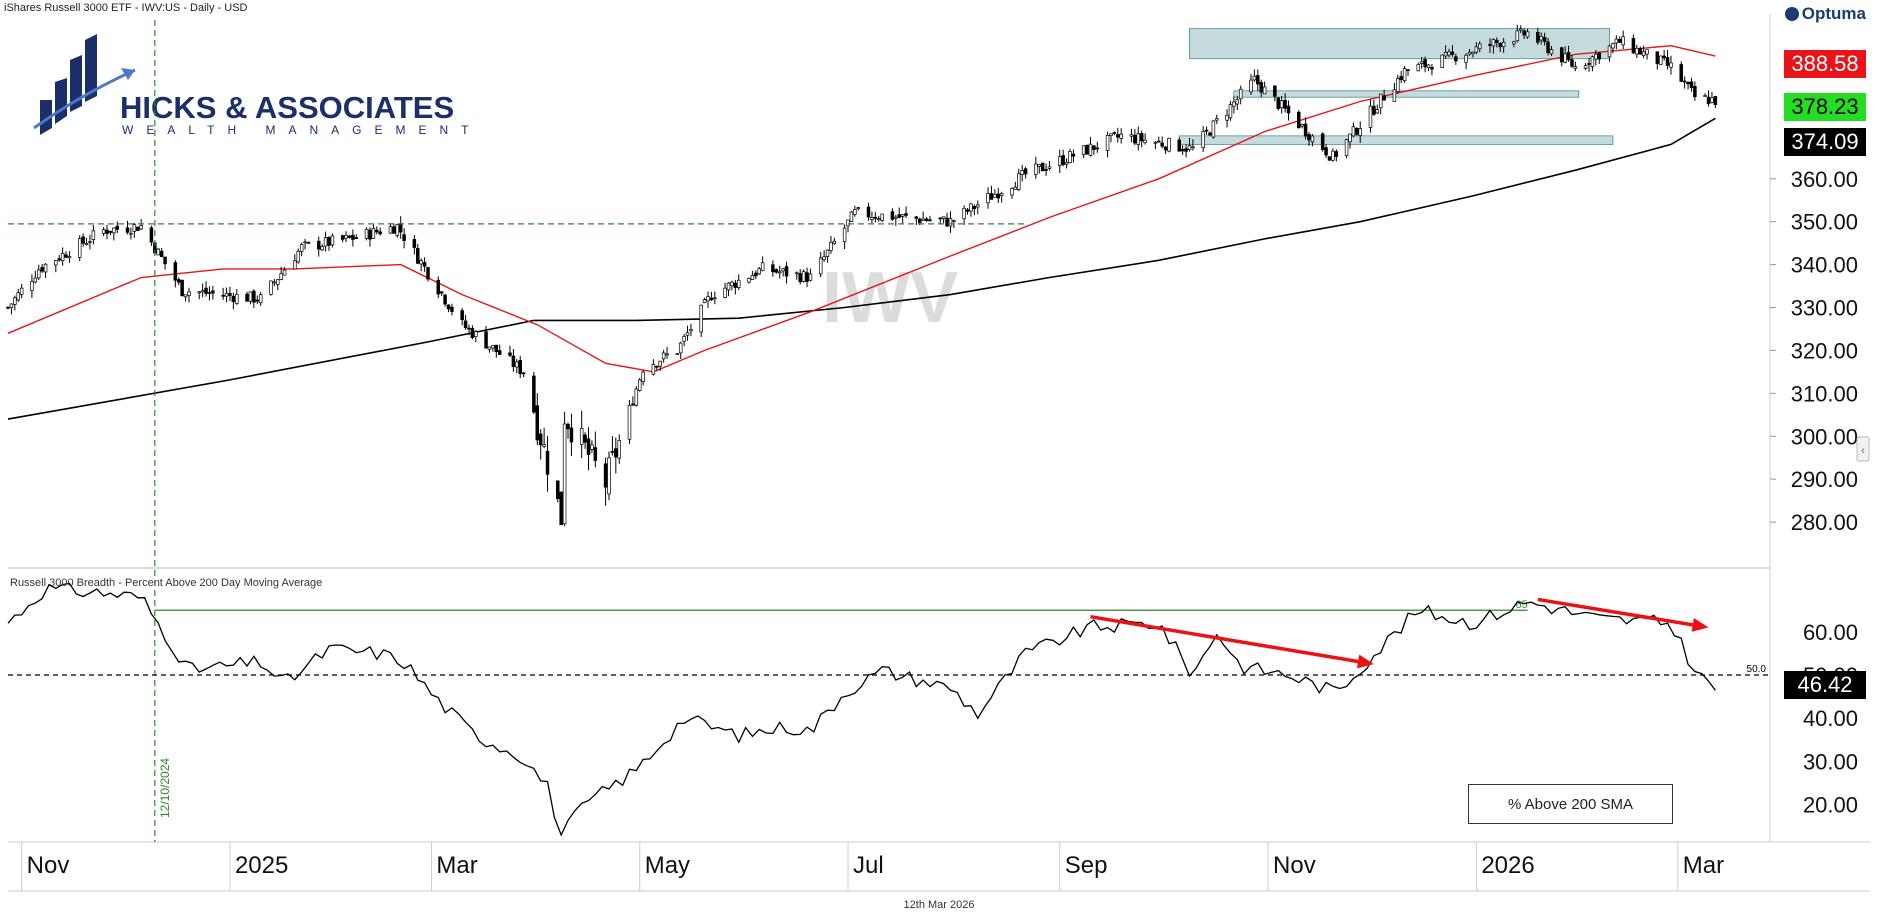 The image size is (1878, 924). I want to click on price-tick-label: 280.00, so click(1824, 522).